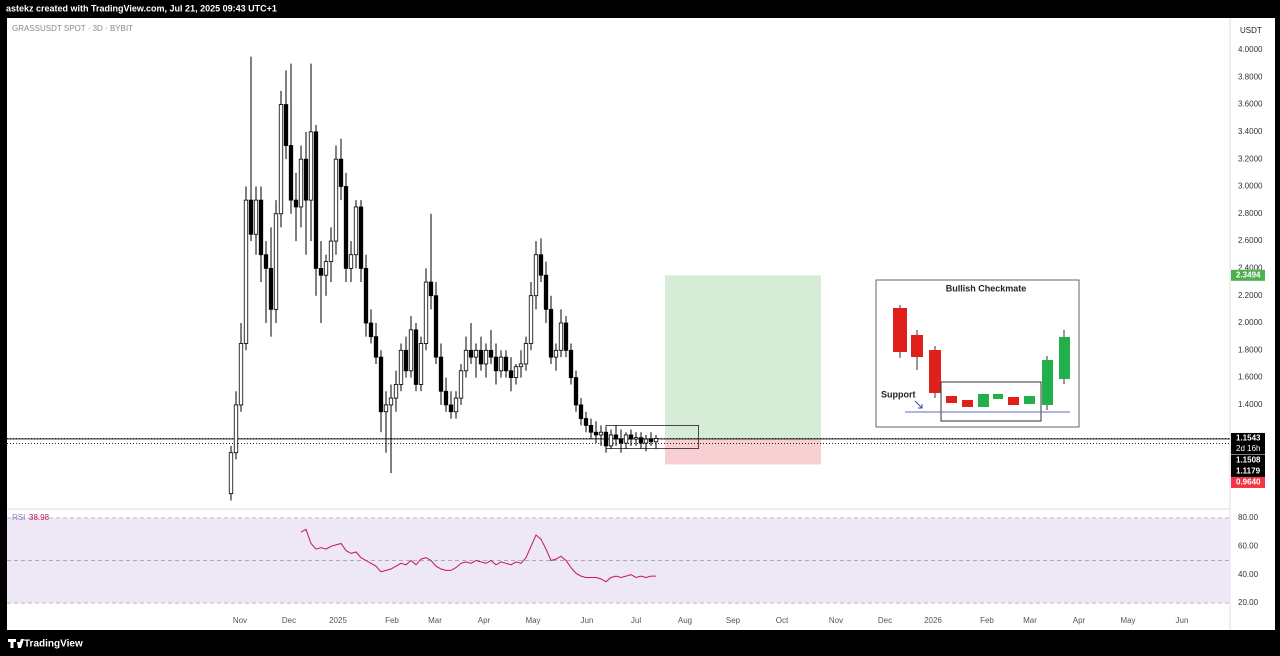  I want to click on y-tick-label: 1.8000, so click(1250, 349).